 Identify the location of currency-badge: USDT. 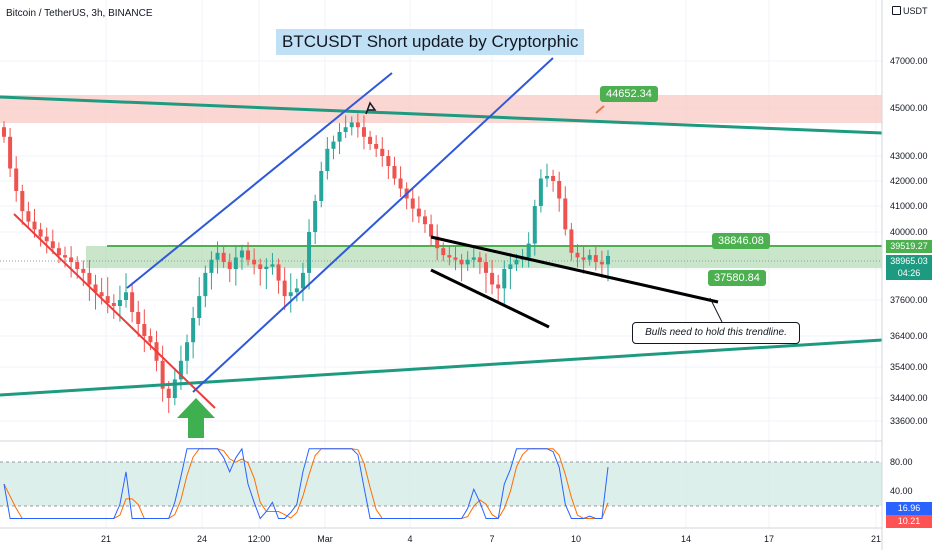
(910, 11).